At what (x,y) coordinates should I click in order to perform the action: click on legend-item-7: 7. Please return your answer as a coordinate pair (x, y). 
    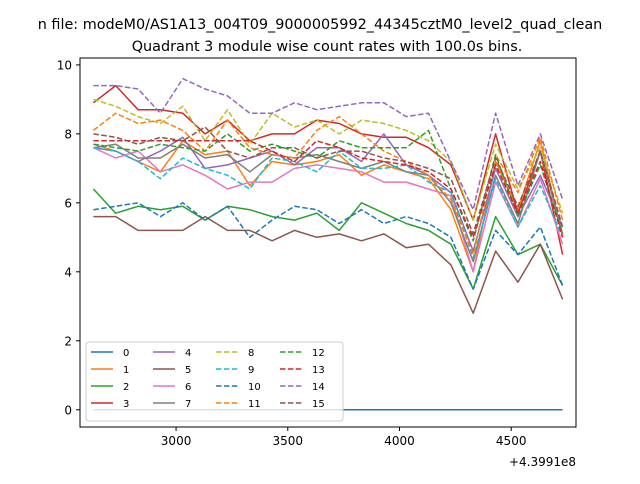
    Looking at the image, I should click on (172, 404).